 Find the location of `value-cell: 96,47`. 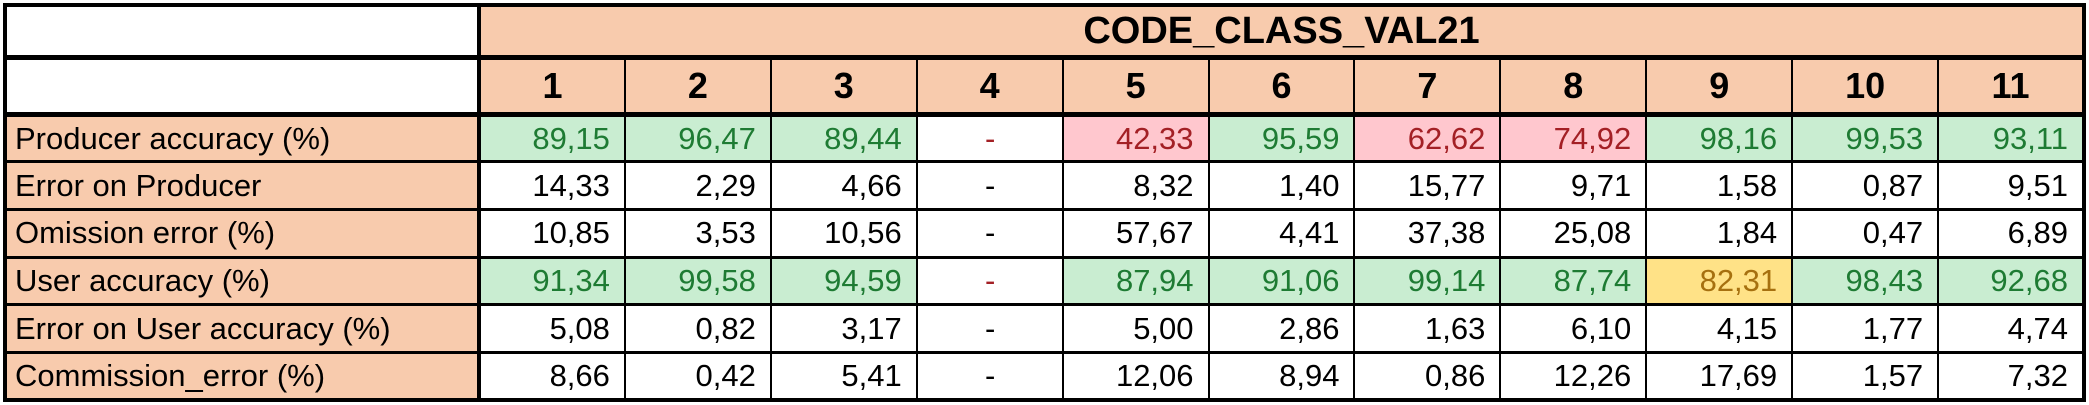

value-cell: 96,47 is located at coordinates (697, 138).